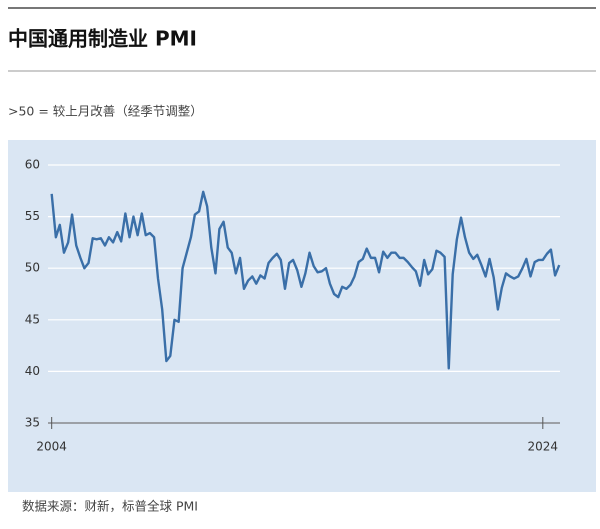 The width and height of the screenshot is (600, 529). I want to click on x-tick-label: 2004, so click(51, 447).